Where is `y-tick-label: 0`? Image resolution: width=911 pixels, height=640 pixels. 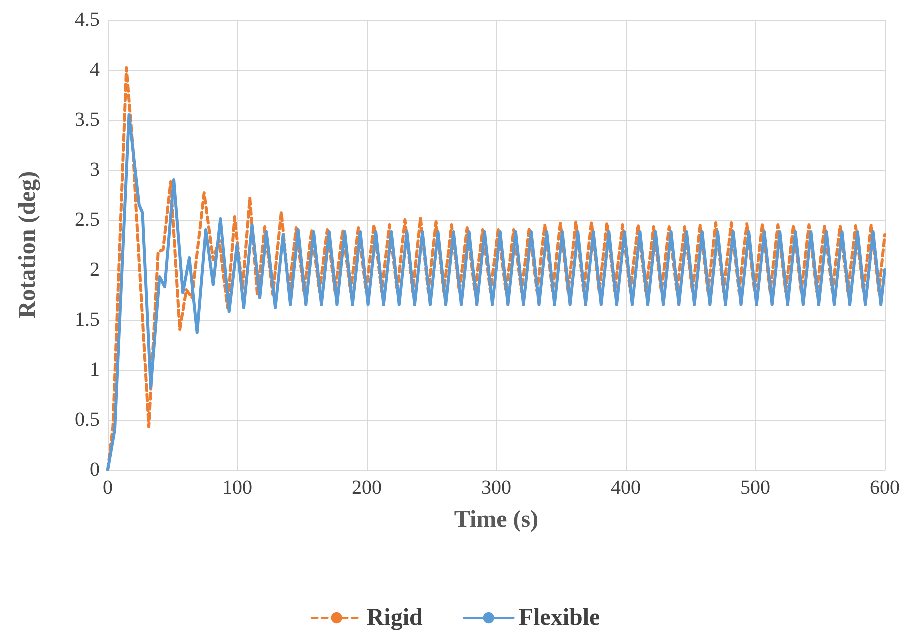 y-tick-label: 0 is located at coordinates (95, 470).